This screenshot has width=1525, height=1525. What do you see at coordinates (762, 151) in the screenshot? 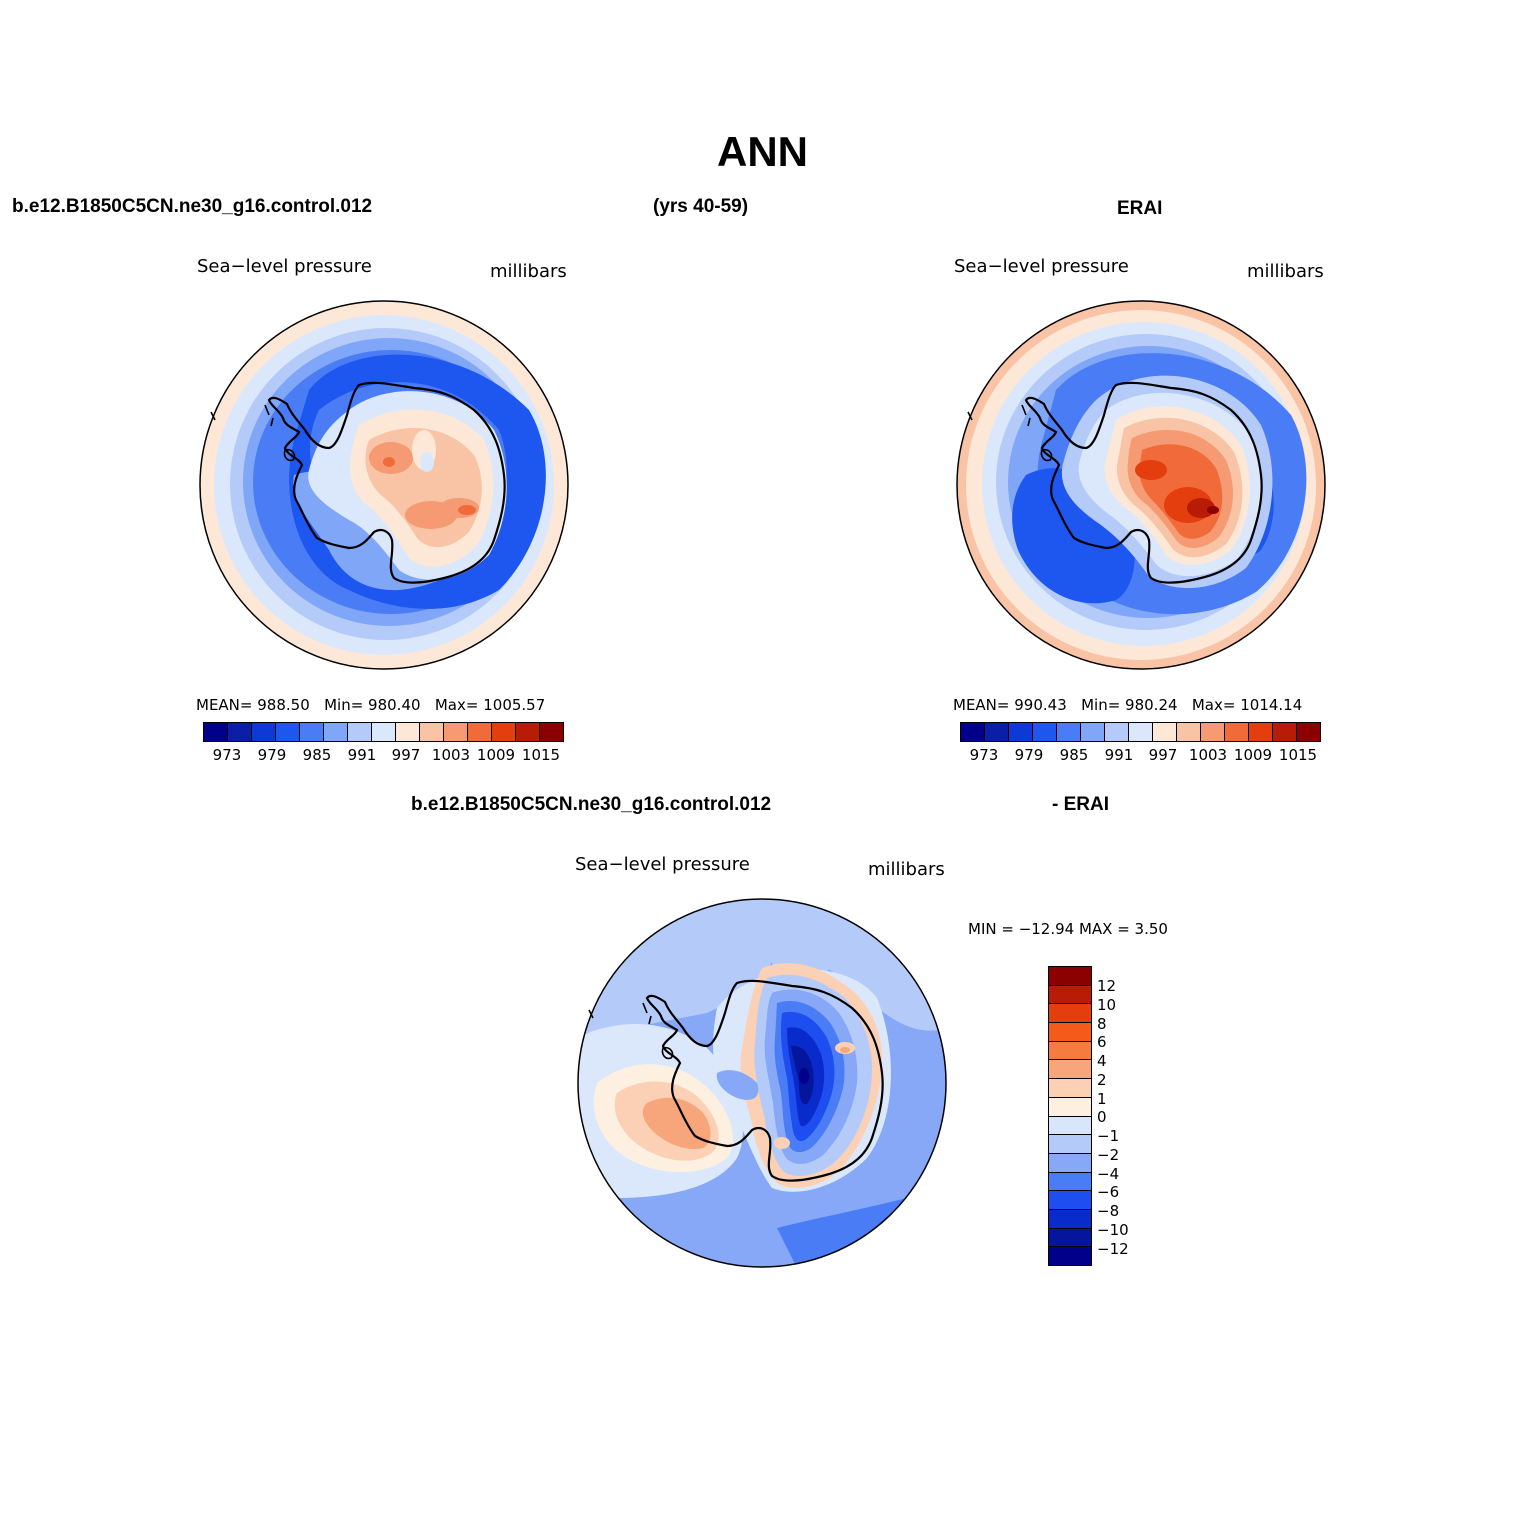
I see `plot-title: ANN` at bounding box center [762, 151].